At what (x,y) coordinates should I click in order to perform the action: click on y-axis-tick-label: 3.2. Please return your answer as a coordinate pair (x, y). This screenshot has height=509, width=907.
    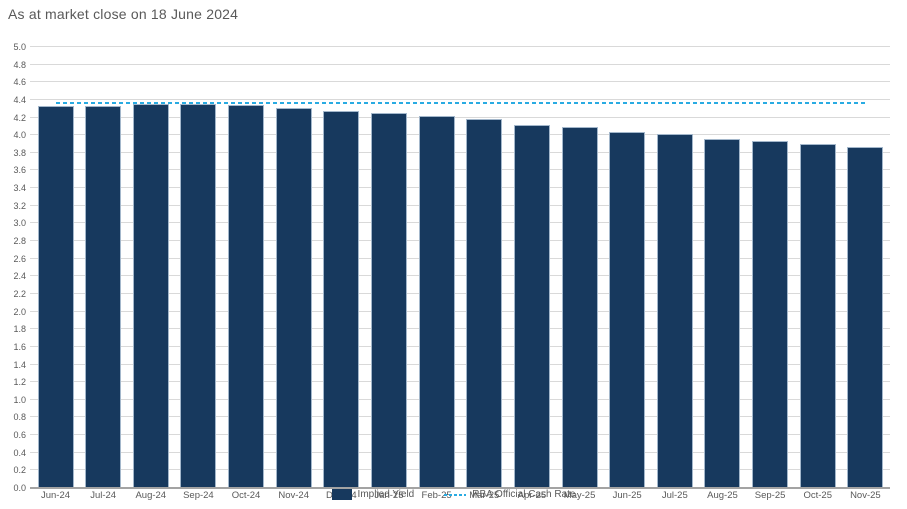
    Looking at the image, I should click on (19, 205).